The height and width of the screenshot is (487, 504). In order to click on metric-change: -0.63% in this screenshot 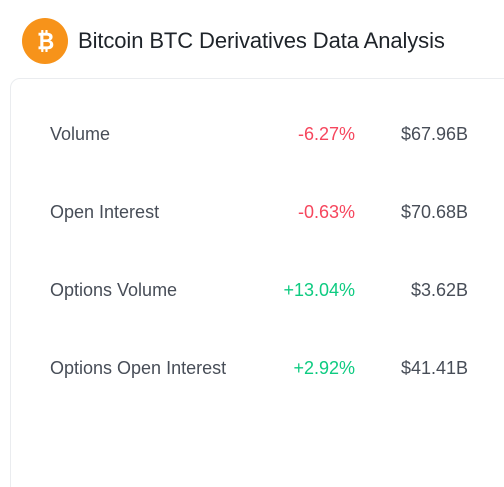, I will do `click(326, 211)`.